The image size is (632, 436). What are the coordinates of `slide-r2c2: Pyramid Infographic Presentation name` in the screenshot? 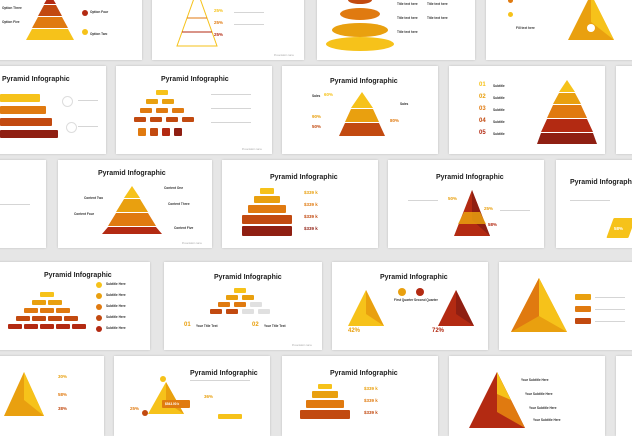 It's located at (194, 110).